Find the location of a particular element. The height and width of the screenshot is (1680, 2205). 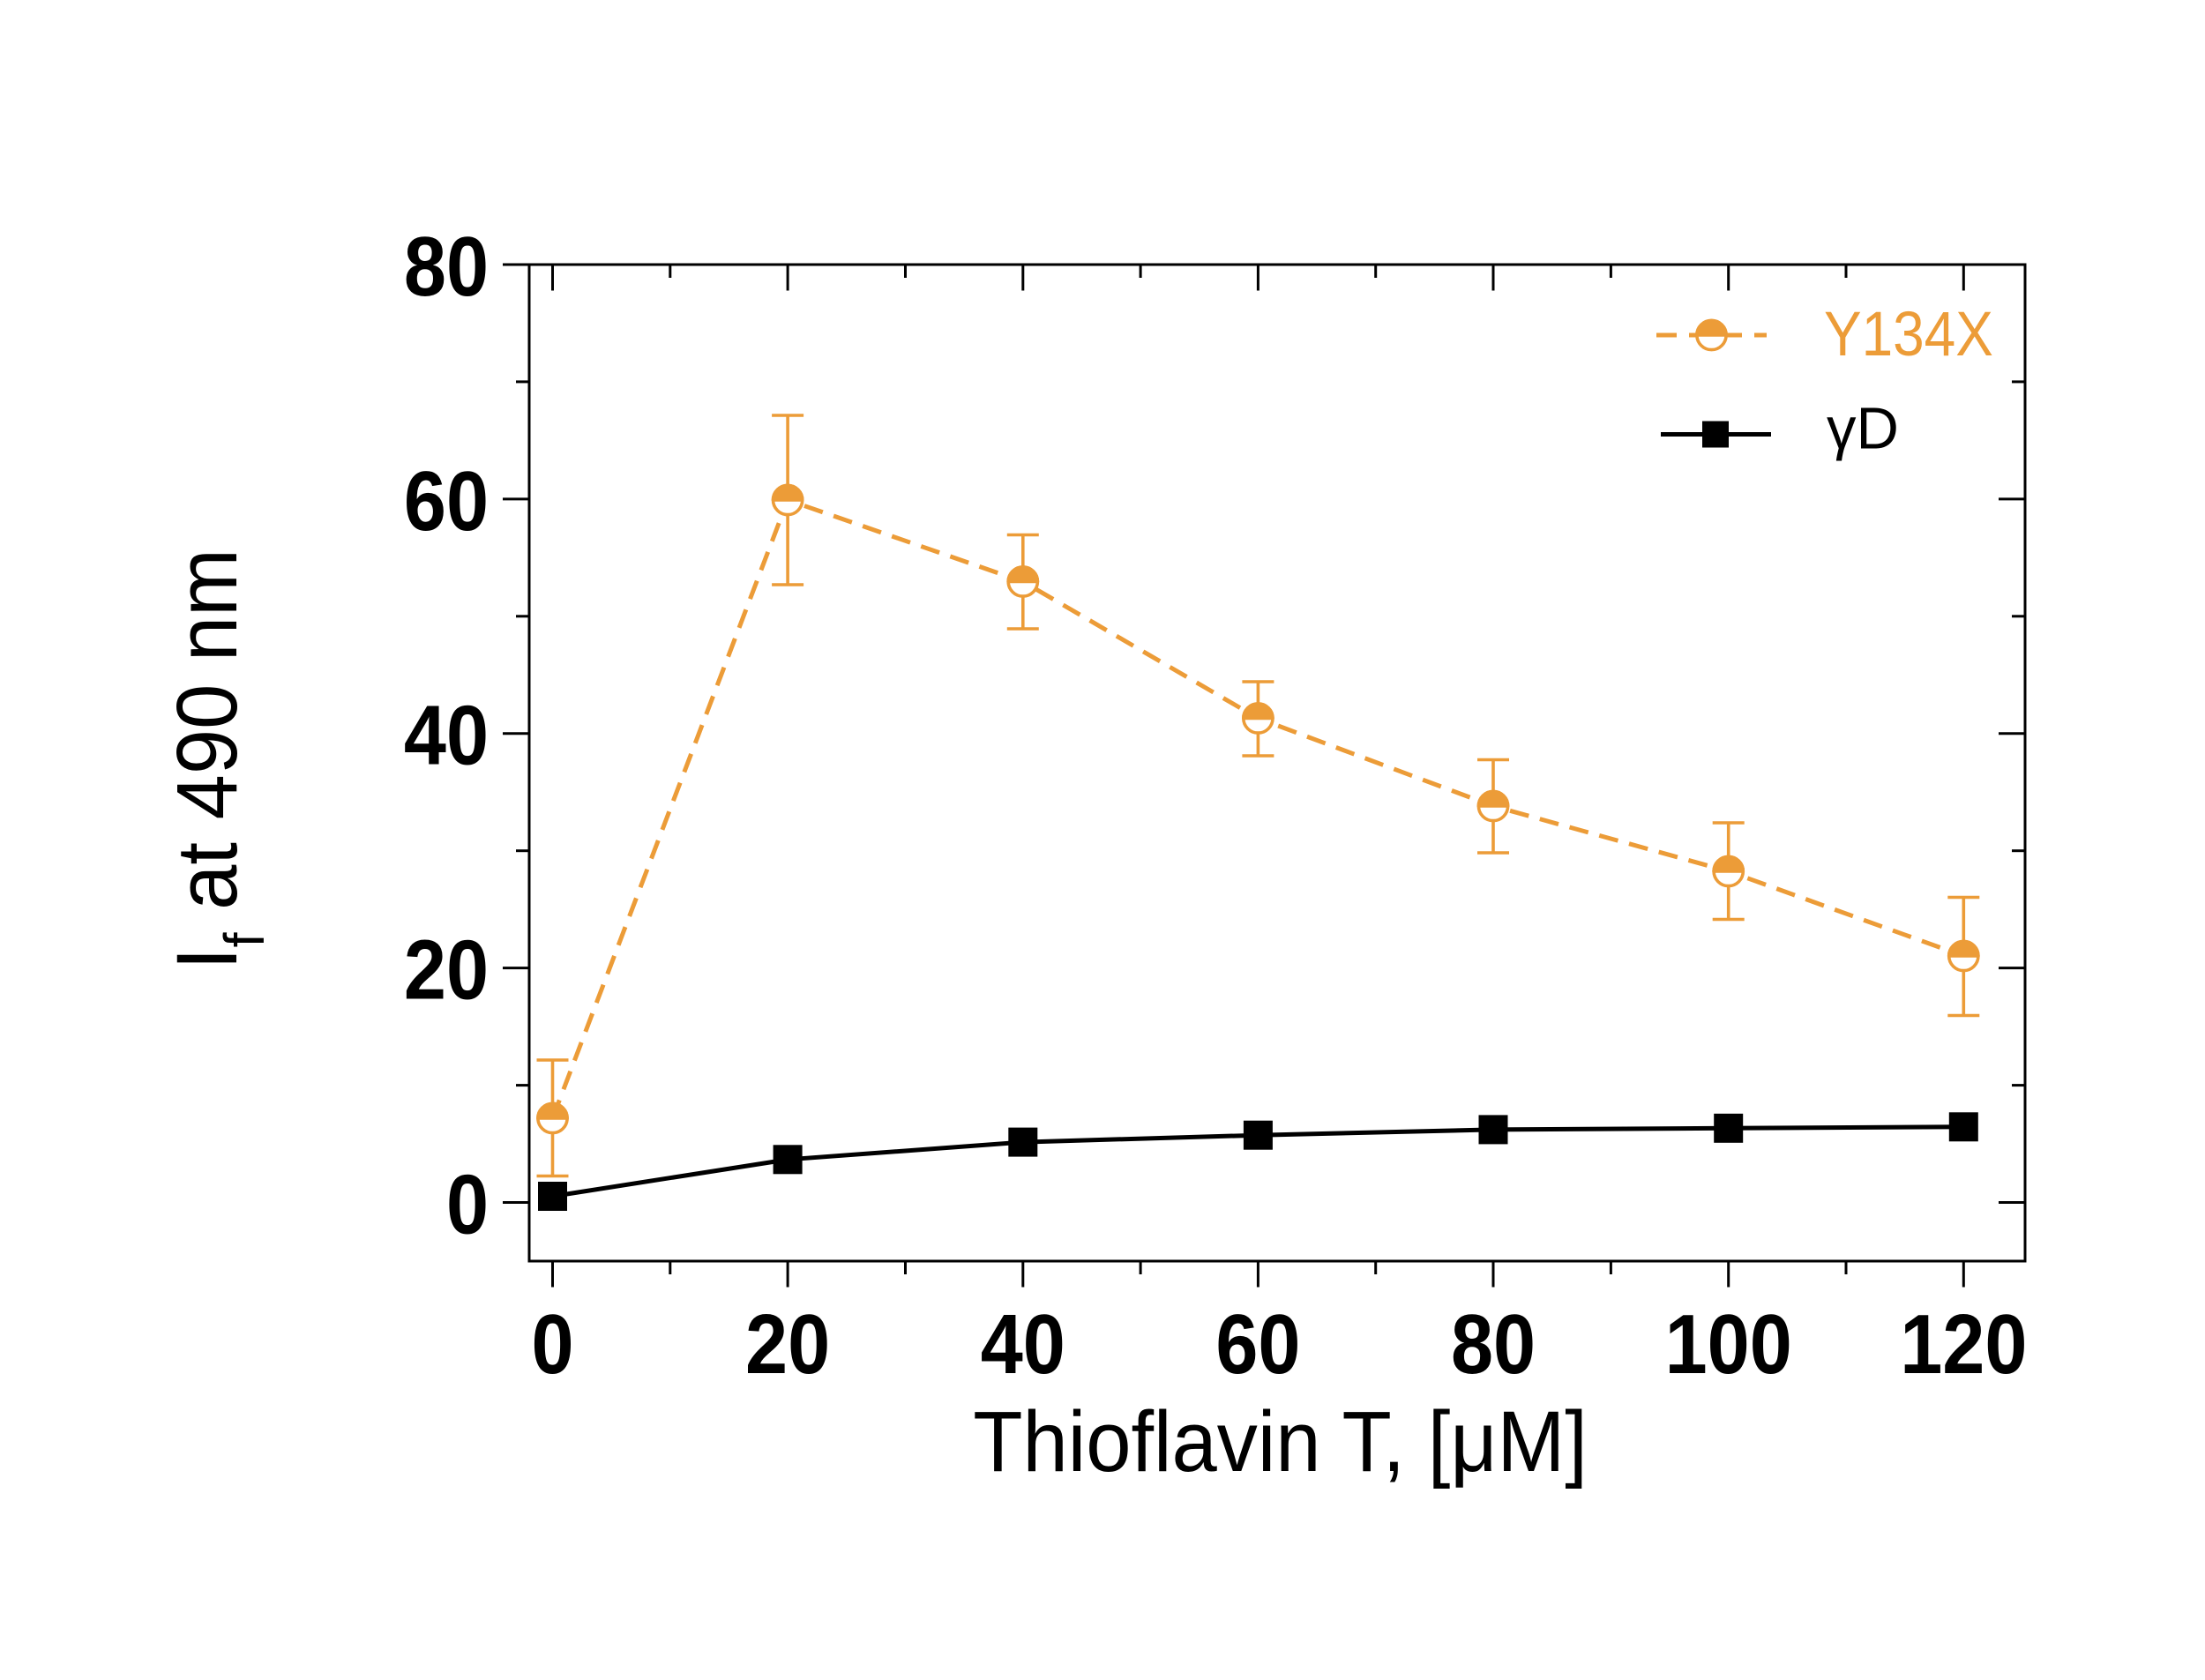

svg-text: Thioflavin T, [μM] is located at coordinates (1280, 1442).